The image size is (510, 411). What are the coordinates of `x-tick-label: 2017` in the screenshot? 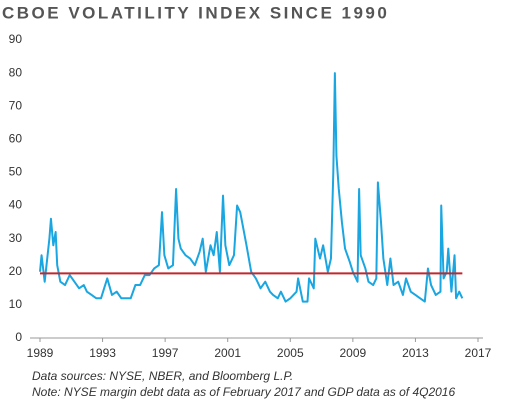 It's located at (478, 353).